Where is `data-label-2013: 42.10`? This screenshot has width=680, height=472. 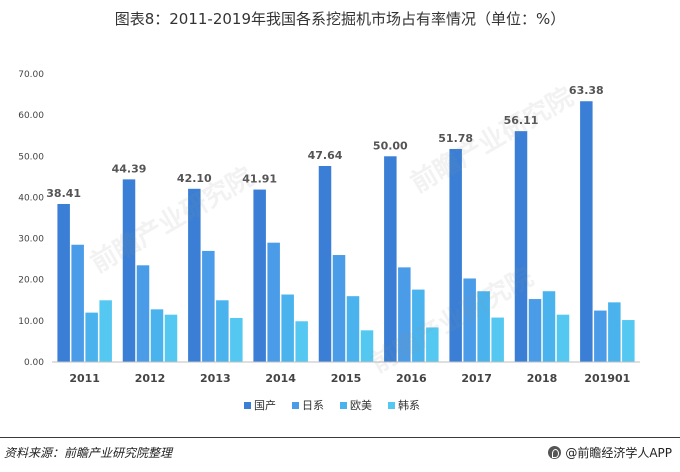
data-label-2013: 42.10 is located at coordinates (194, 178).